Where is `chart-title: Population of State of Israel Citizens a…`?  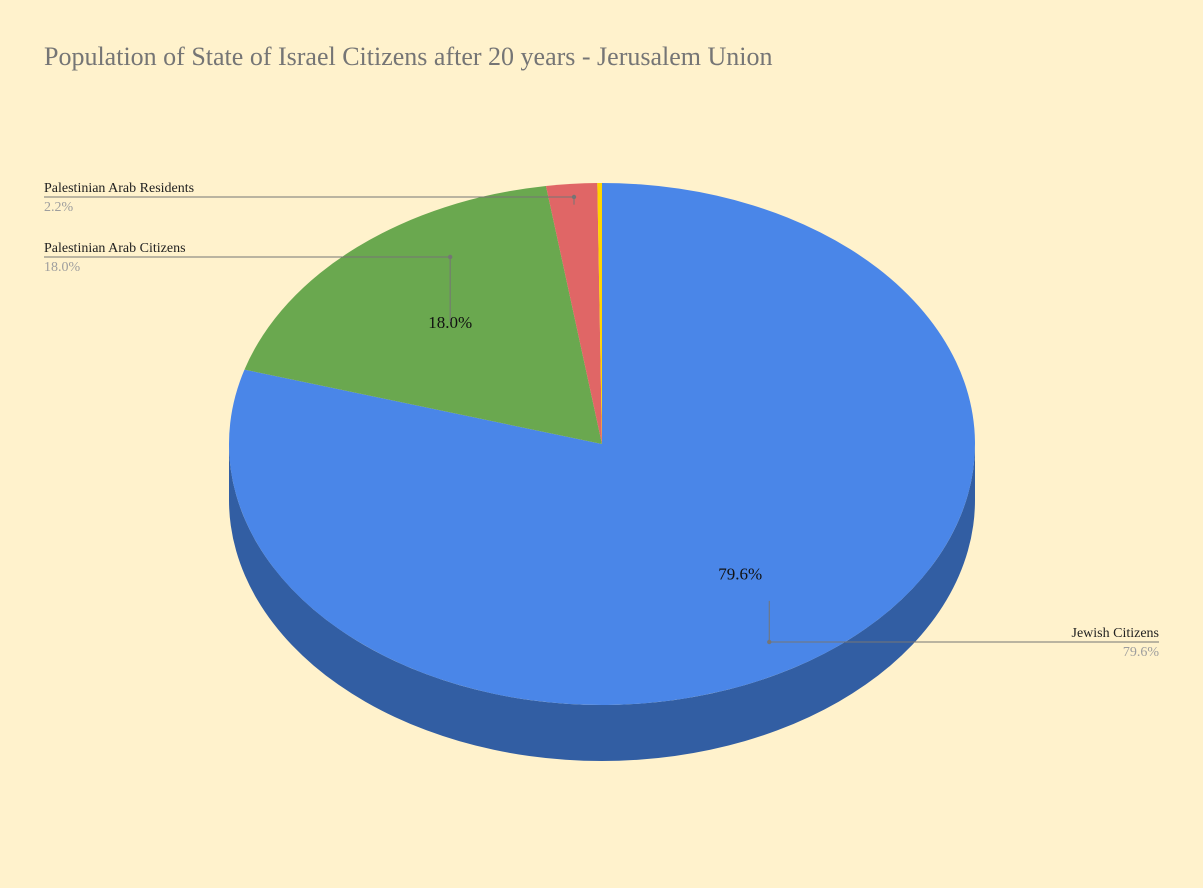
chart-title: Population of State of Israel Citizens a… is located at coordinates (408, 56).